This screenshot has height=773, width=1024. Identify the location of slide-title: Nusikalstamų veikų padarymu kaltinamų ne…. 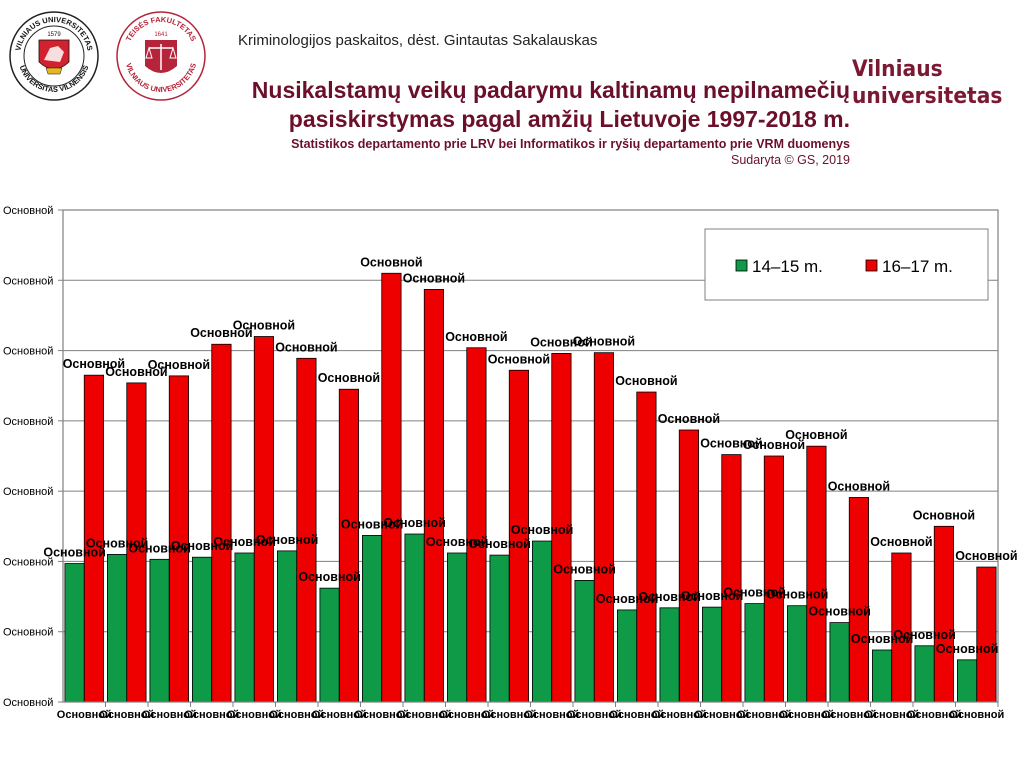
(500, 105).